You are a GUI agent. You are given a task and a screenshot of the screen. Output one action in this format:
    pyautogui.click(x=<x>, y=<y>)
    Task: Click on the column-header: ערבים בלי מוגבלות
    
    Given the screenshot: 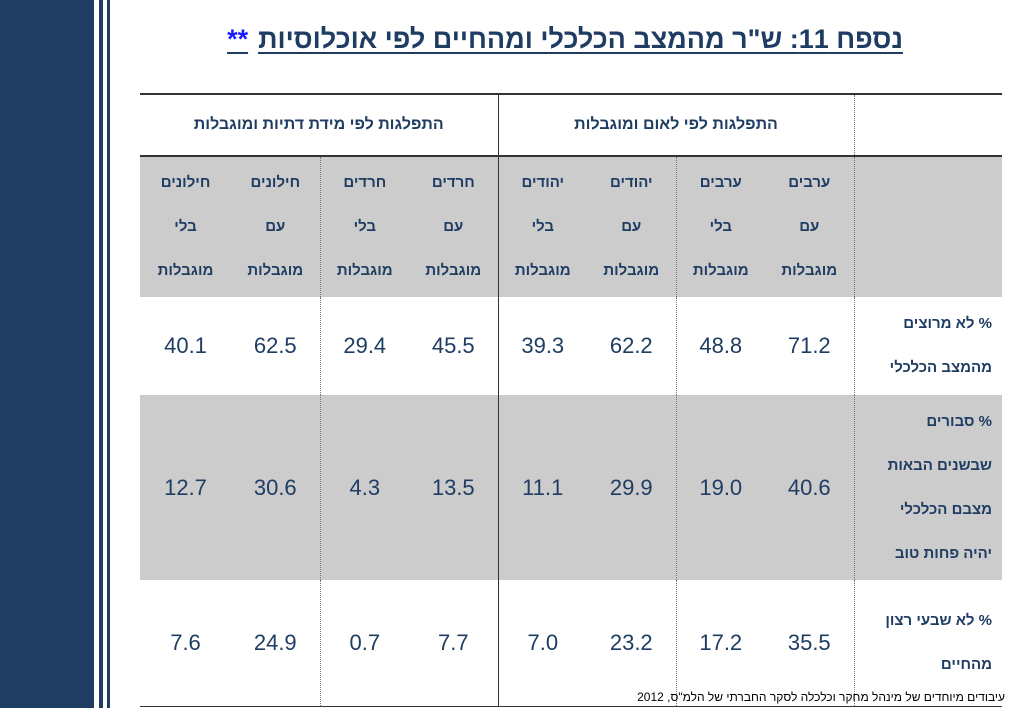 What is the action you would take?
    pyautogui.click(x=720, y=226)
    